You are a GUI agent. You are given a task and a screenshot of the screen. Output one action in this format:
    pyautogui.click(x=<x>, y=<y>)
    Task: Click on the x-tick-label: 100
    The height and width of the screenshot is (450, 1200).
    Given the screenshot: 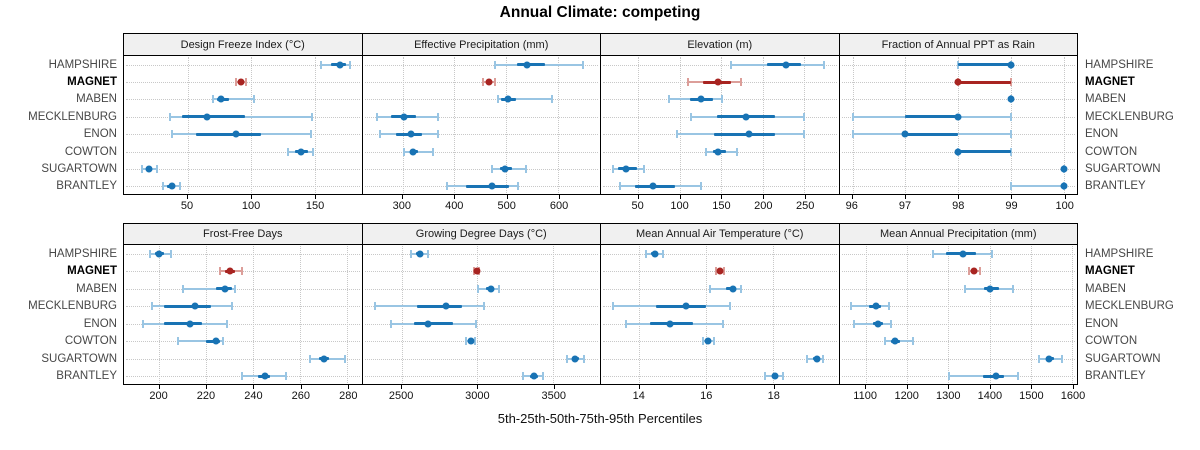 What is the action you would take?
    pyautogui.click(x=679, y=206)
    